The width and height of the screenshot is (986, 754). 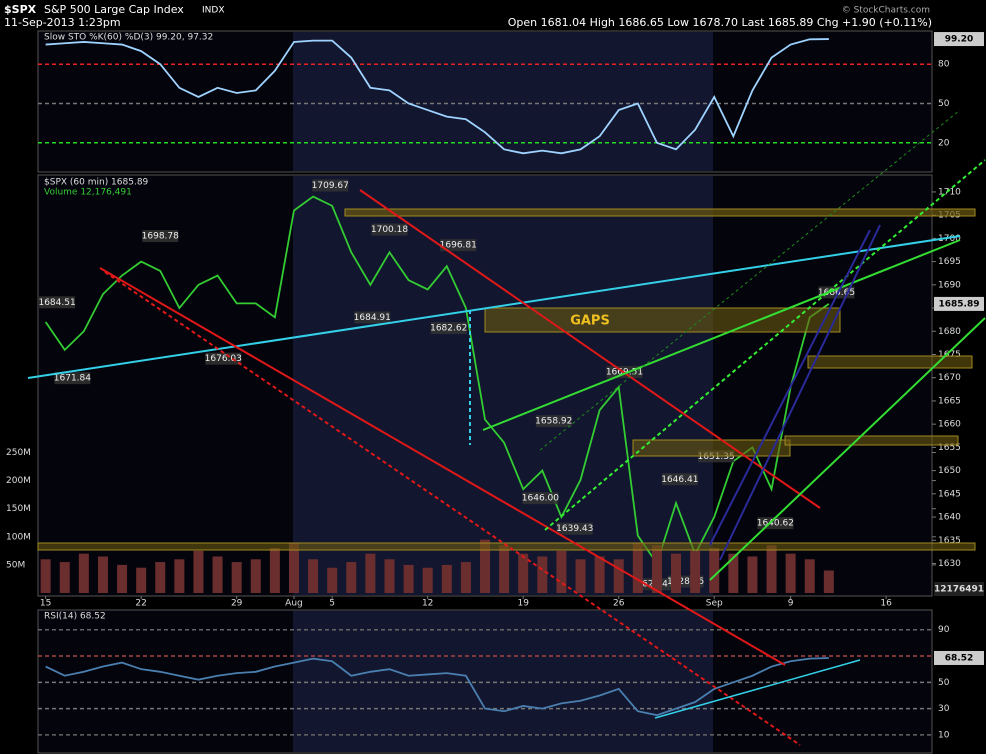 I want to click on y-tick-label: 1640, so click(x=949, y=518).